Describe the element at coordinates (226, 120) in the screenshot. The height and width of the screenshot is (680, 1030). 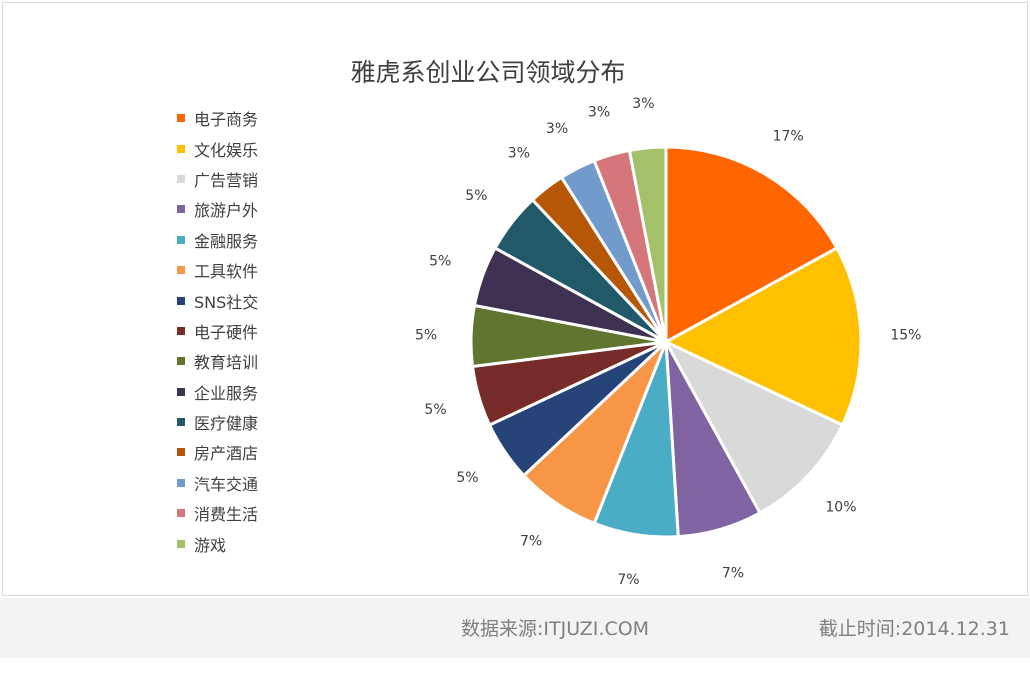
I see `legend-label: 电子商务` at that location.